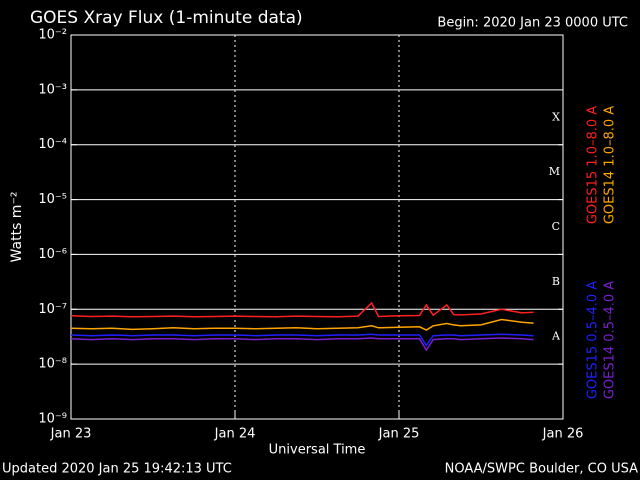 The width and height of the screenshot is (640, 480). Describe the element at coordinates (317, 450) in the screenshot. I see `x-axis-label: Universal Time` at that location.